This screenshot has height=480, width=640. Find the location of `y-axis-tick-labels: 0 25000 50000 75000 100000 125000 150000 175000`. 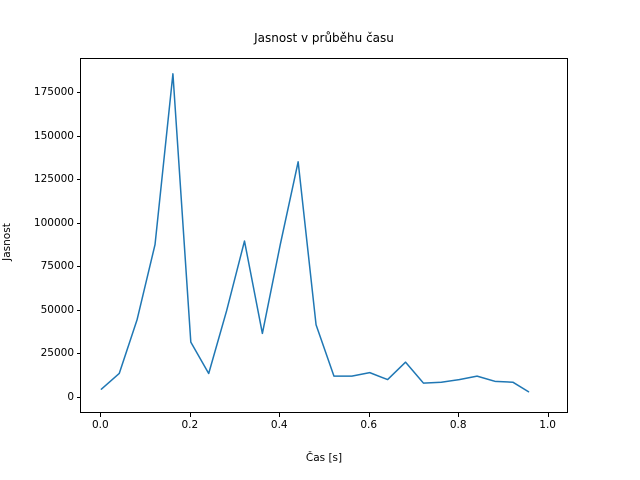

y-axis-tick-labels: 0 25000 50000 75000 100000 125000 150000 175000 is located at coordinates (41, 240).